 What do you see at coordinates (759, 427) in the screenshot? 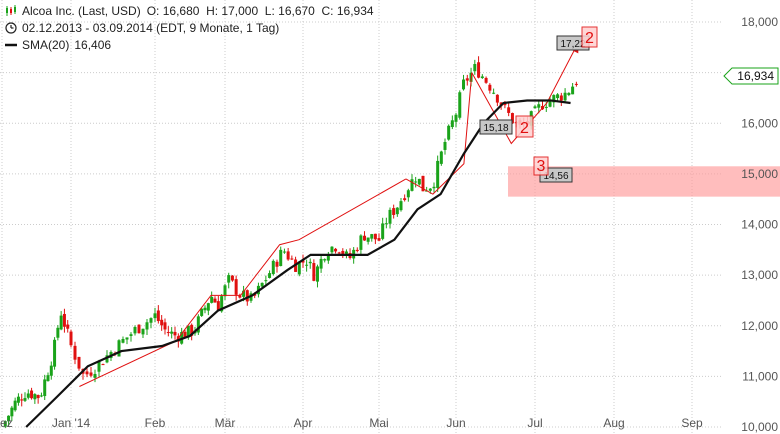
I see `y-tick-label: 10,000` at bounding box center [759, 427].